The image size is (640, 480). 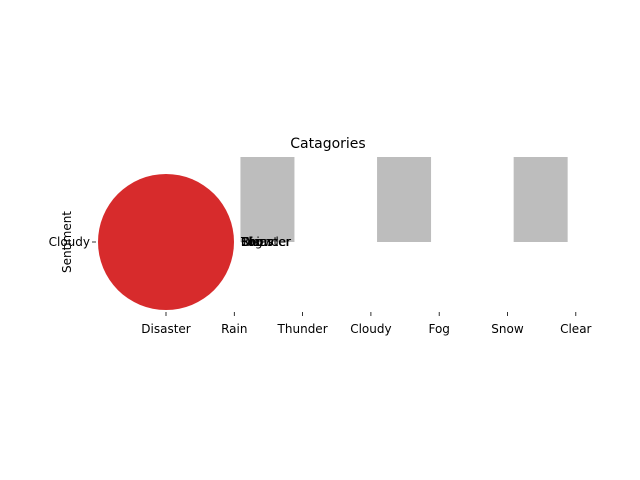 What do you see at coordinates (575, 329) in the screenshot?
I see `x-tick-label-clear: Clear` at bounding box center [575, 329].